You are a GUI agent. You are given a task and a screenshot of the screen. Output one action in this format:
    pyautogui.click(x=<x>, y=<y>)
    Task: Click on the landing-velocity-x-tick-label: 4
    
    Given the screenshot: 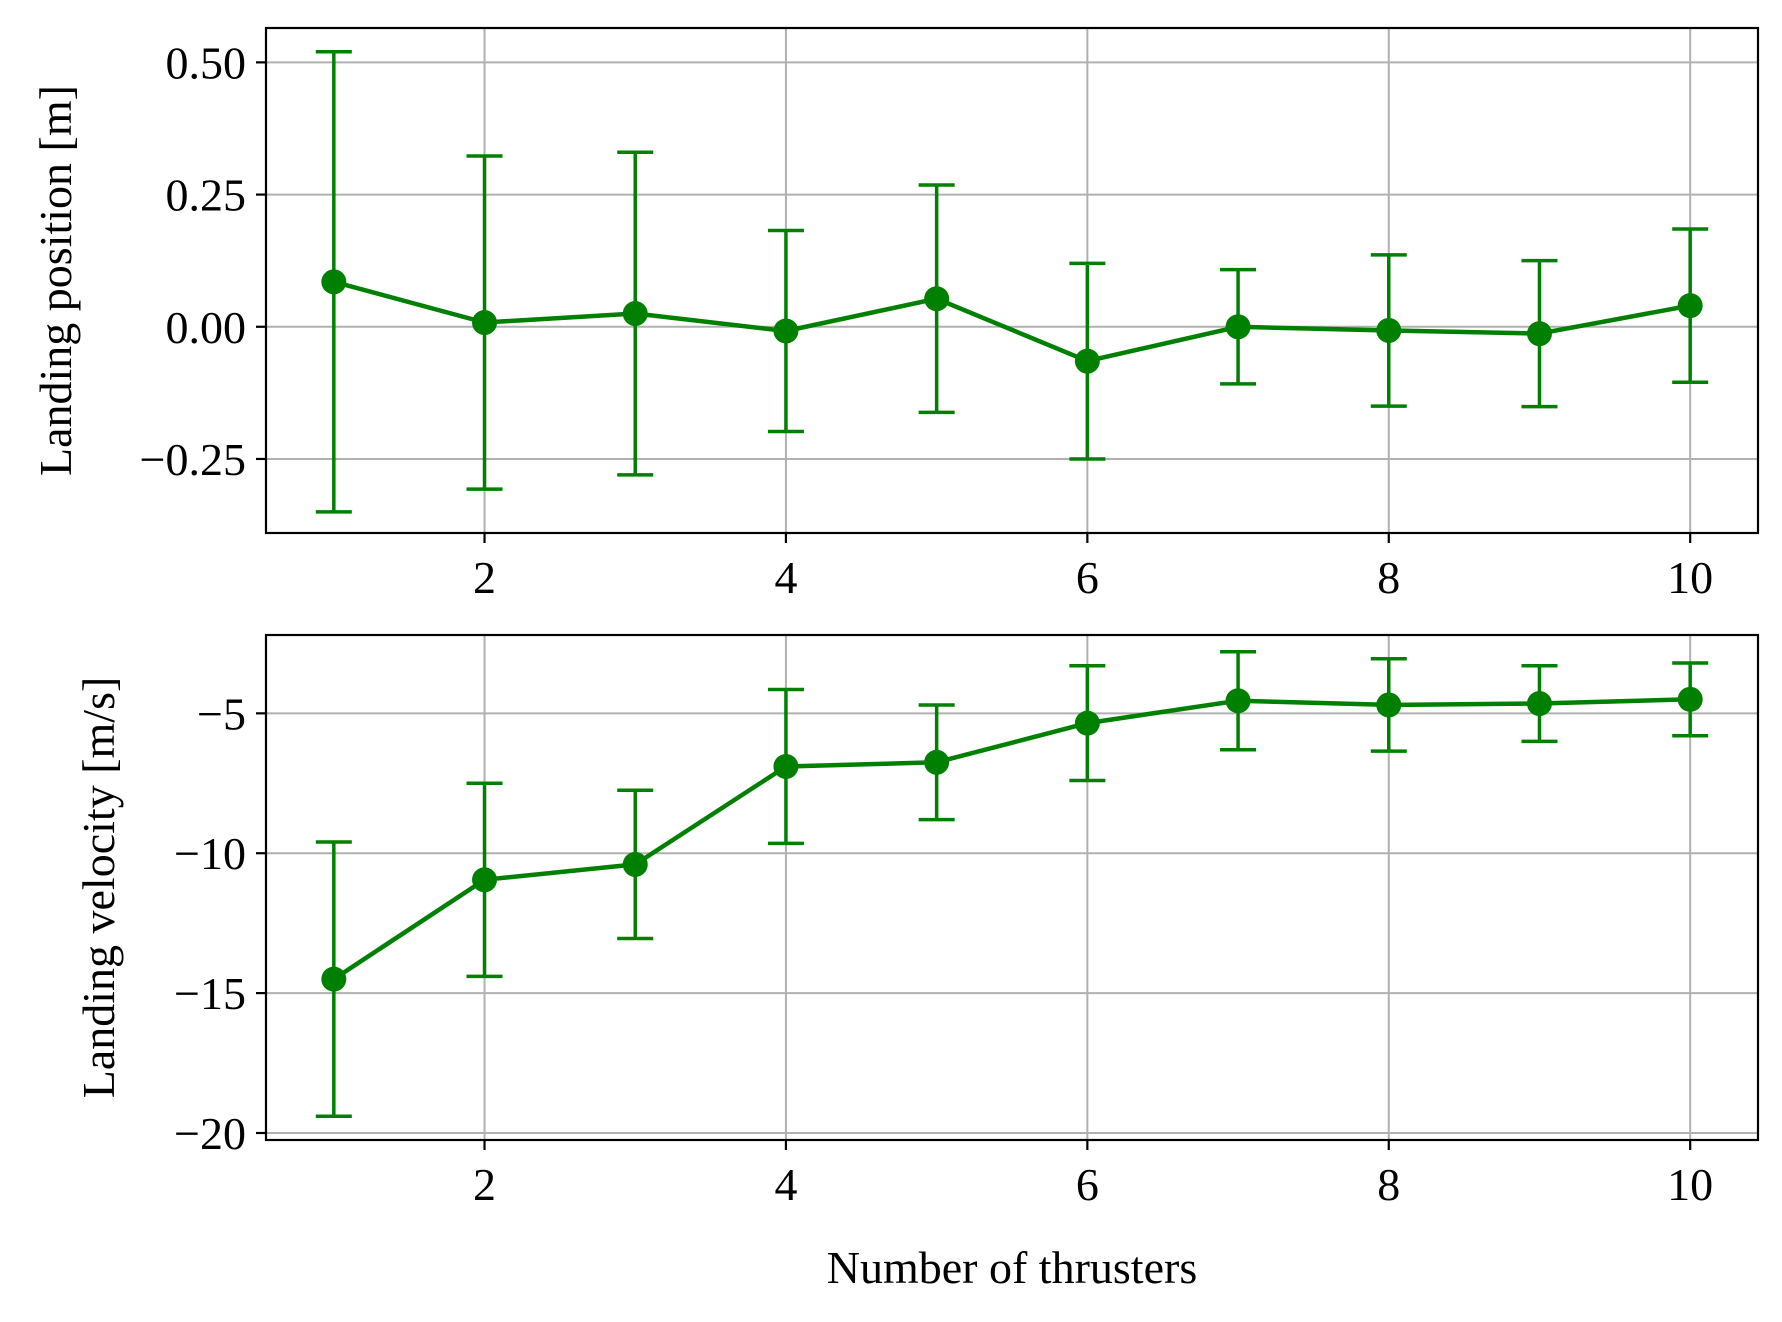 What is the action you would take?
    pyautogui.click(x=785, y=1184)
    